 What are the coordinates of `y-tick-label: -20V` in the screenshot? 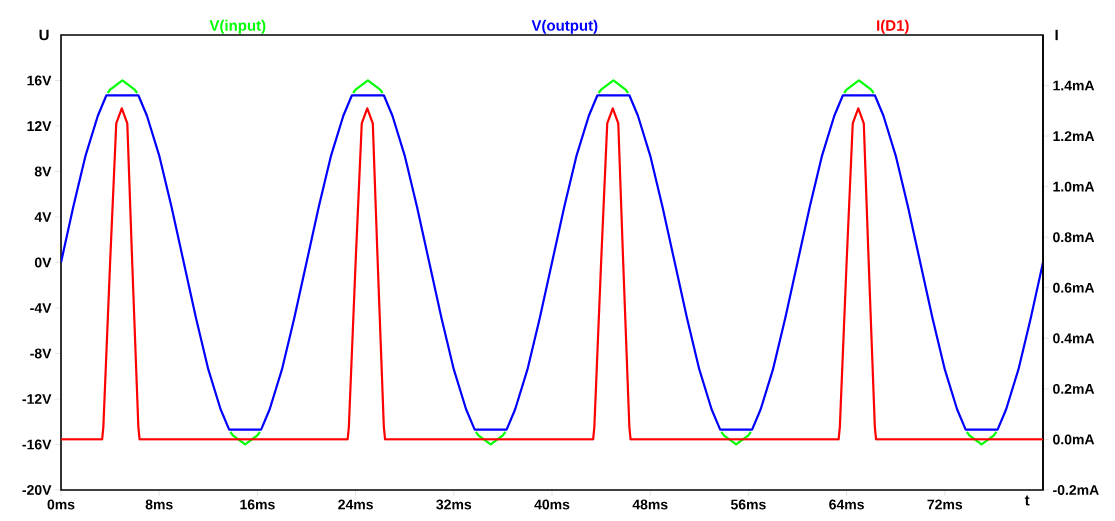 It's located at (37, 490).